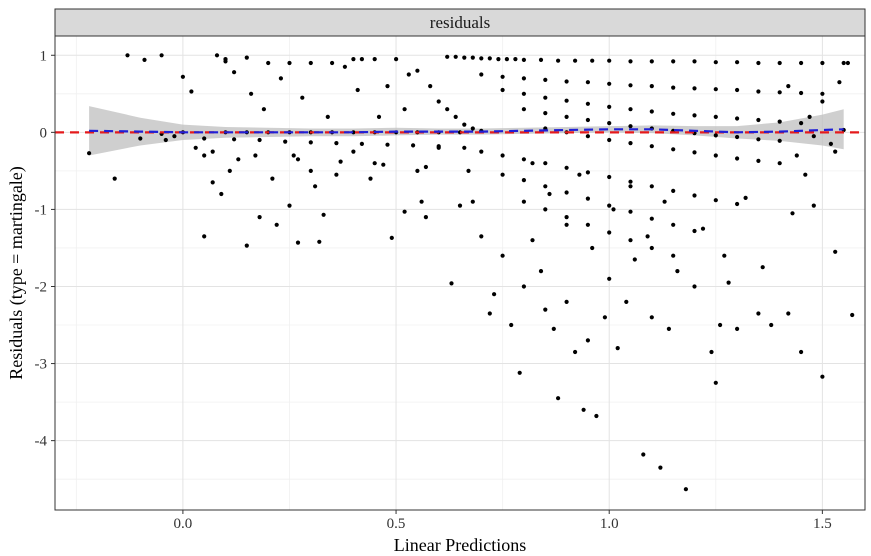 The height and width of the screenshot is (556, 871). Describe the element at coordinates (41, 365) in the screenshot. I see `y-tick-label: -3` at that location.